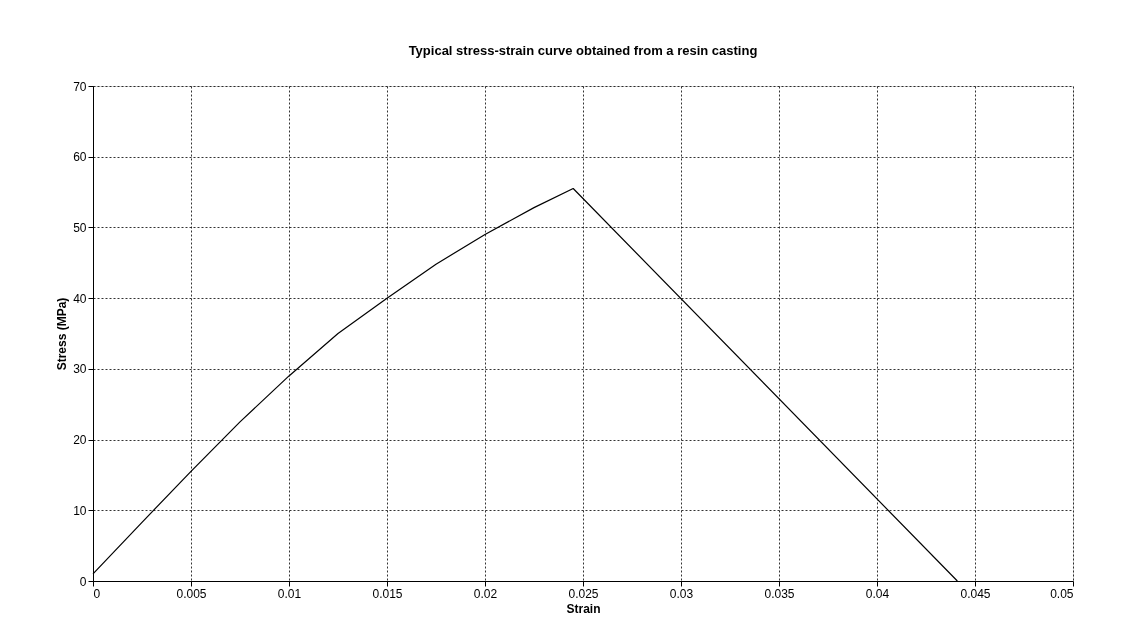  What do you see at coordinates (191, 593) in the screenshot?
I see `x-tick-label: 0.005` at bounding box center [191, 593].